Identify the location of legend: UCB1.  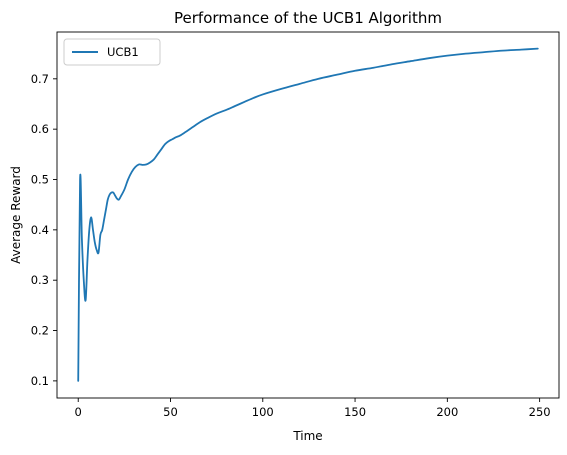
(112, 52).